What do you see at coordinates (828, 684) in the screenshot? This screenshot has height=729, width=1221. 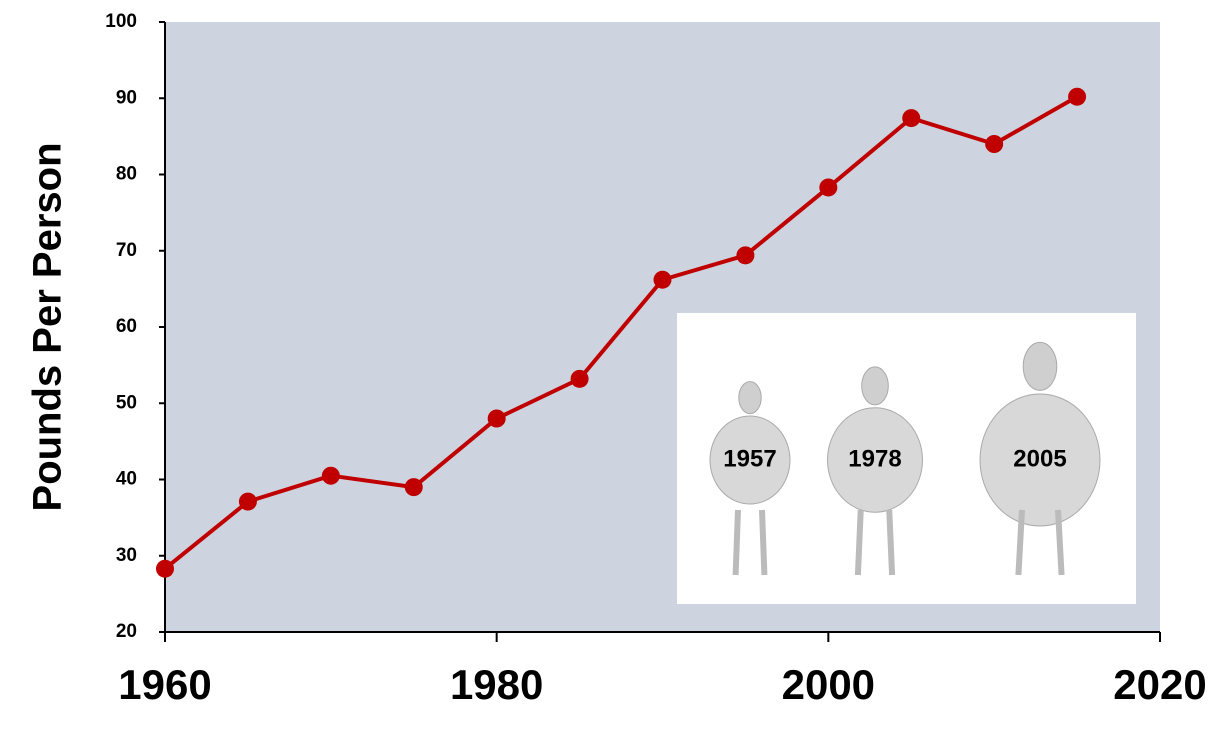 I see `x-tick-label: 2000` at bounding box center [828, 684].